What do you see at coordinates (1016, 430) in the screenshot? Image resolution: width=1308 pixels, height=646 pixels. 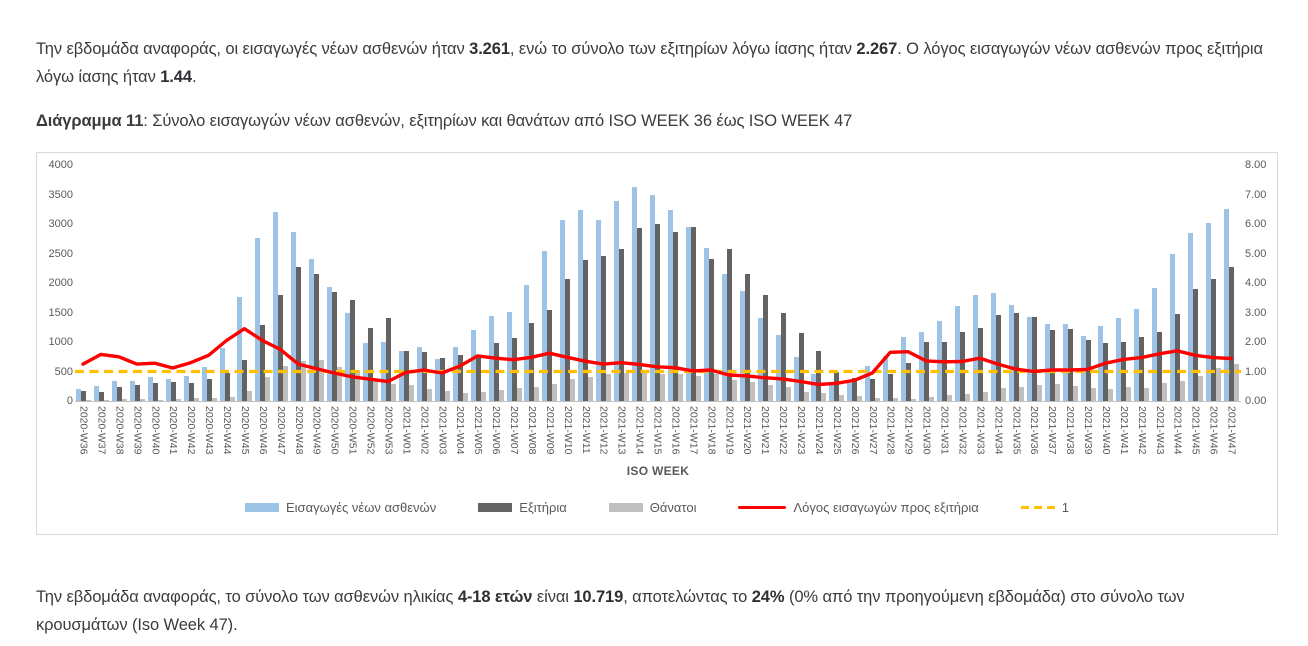 I see `x-axis-label: 2021-W35` at bounding box center [1016, 430].